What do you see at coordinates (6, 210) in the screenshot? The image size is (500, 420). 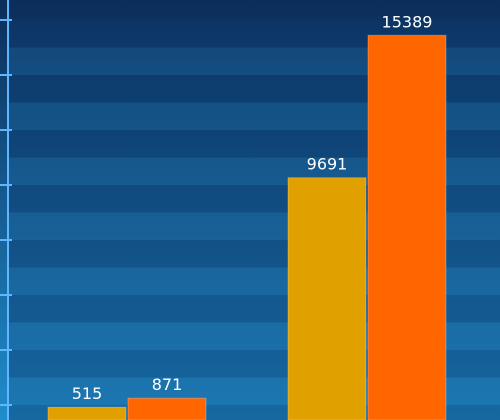 I see `y-axis` at bounding box center [6, 210].